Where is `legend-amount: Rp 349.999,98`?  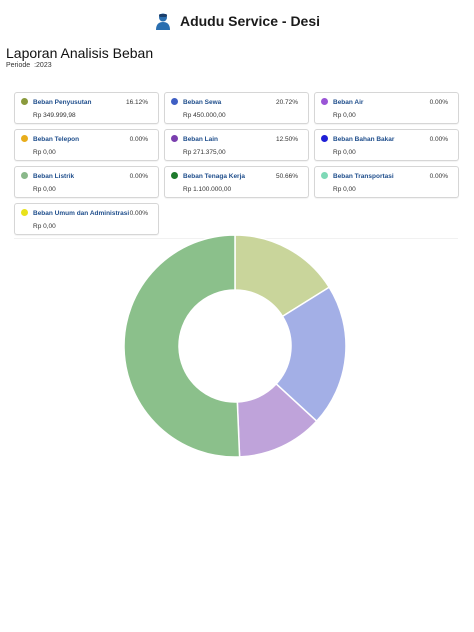 legend-amount: Rp 349.999,98 is located at coordinates (54, 115).